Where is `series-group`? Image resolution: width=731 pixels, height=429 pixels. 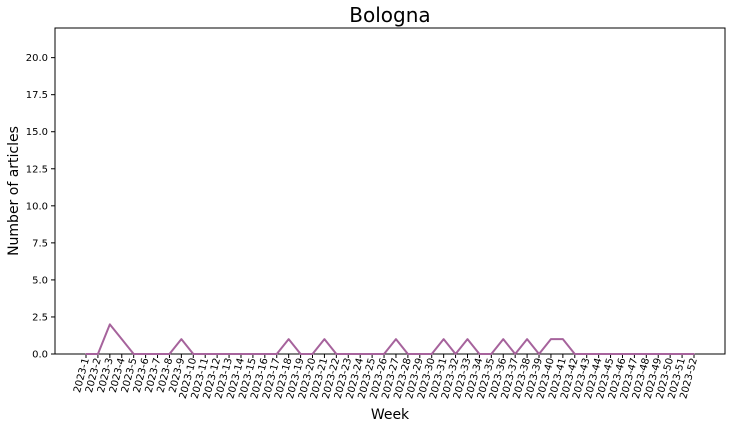 series-group is located at coordinates (390, 339).